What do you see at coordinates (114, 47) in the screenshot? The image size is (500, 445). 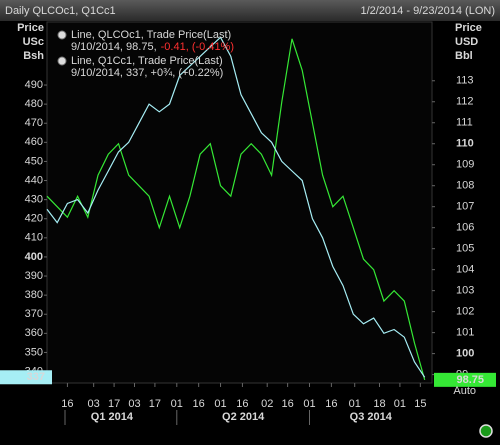 I see `legend-detail-text: 9/10/2014, 98.75,` at bounding box center [114, 47].